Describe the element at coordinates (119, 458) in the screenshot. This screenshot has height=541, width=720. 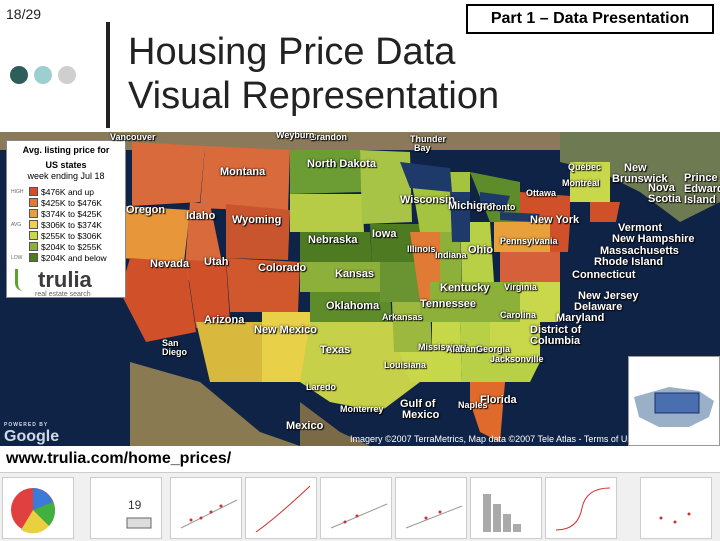
I see `source-url: www.trulia.com/home_prices/` at that location.